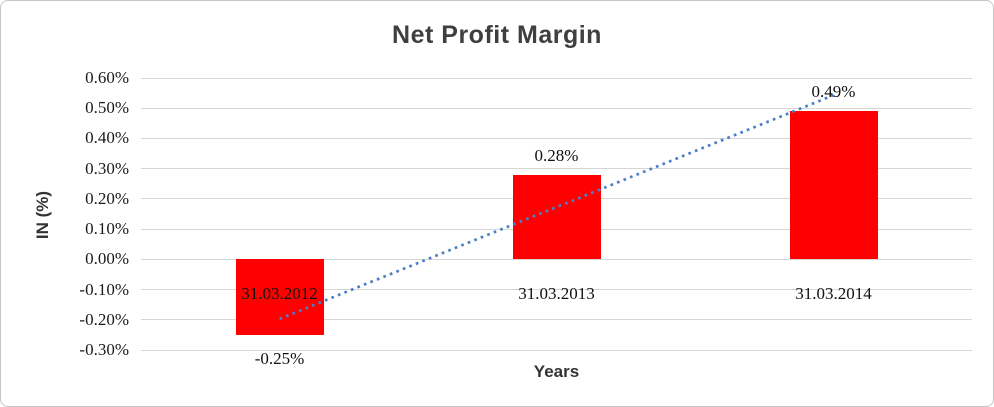  Describe the element at coordinates (279, 293) in the screenshot. I see `category-label: 31.03.2012` at that location.